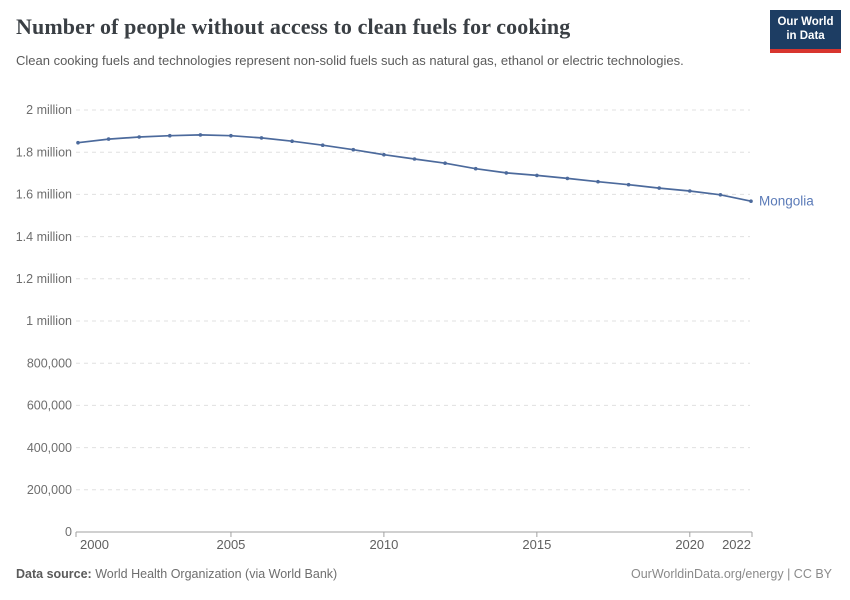  What do you see at coordinates (230, 544) in the screenshot?
I see `x-tick-label: 2005` at bounding box center [230, 544].